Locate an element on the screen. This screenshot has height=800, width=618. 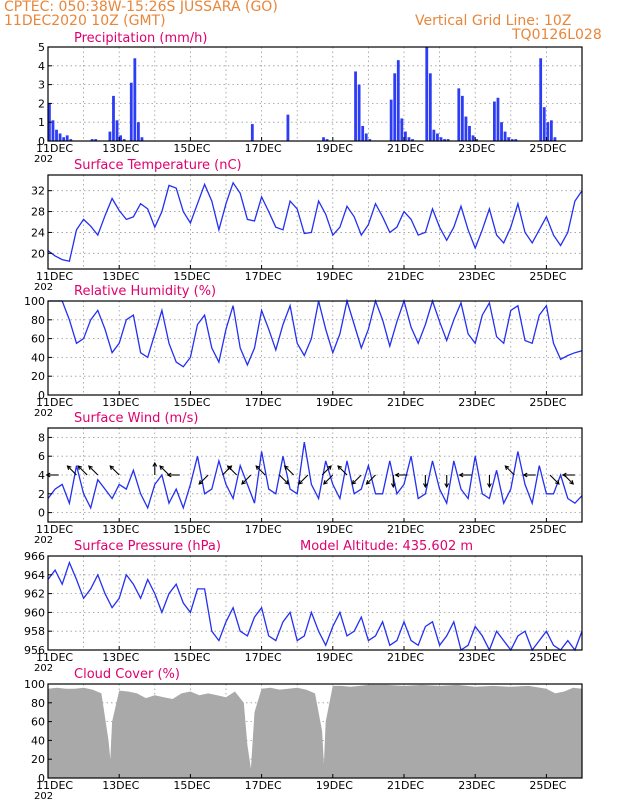
station-header: CPTEC: 050:38W-15:26S JUSSARA (GO) is located at coordinates (141, 7).